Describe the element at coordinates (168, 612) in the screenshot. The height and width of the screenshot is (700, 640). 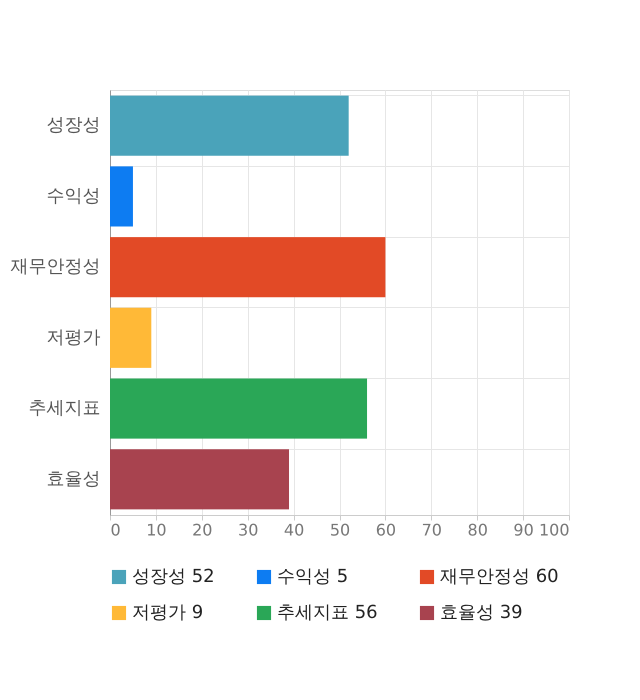
I see `legend-label: 저평가 9` at that location.